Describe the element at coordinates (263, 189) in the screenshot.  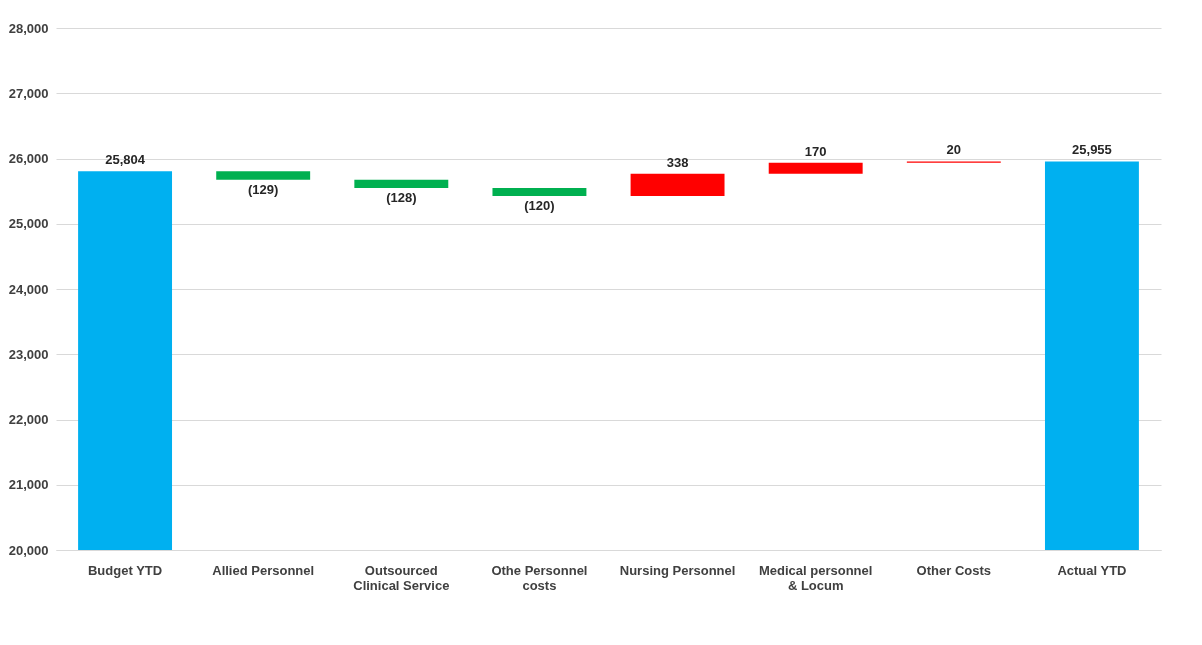
I see `data-label: (129)` at that location.